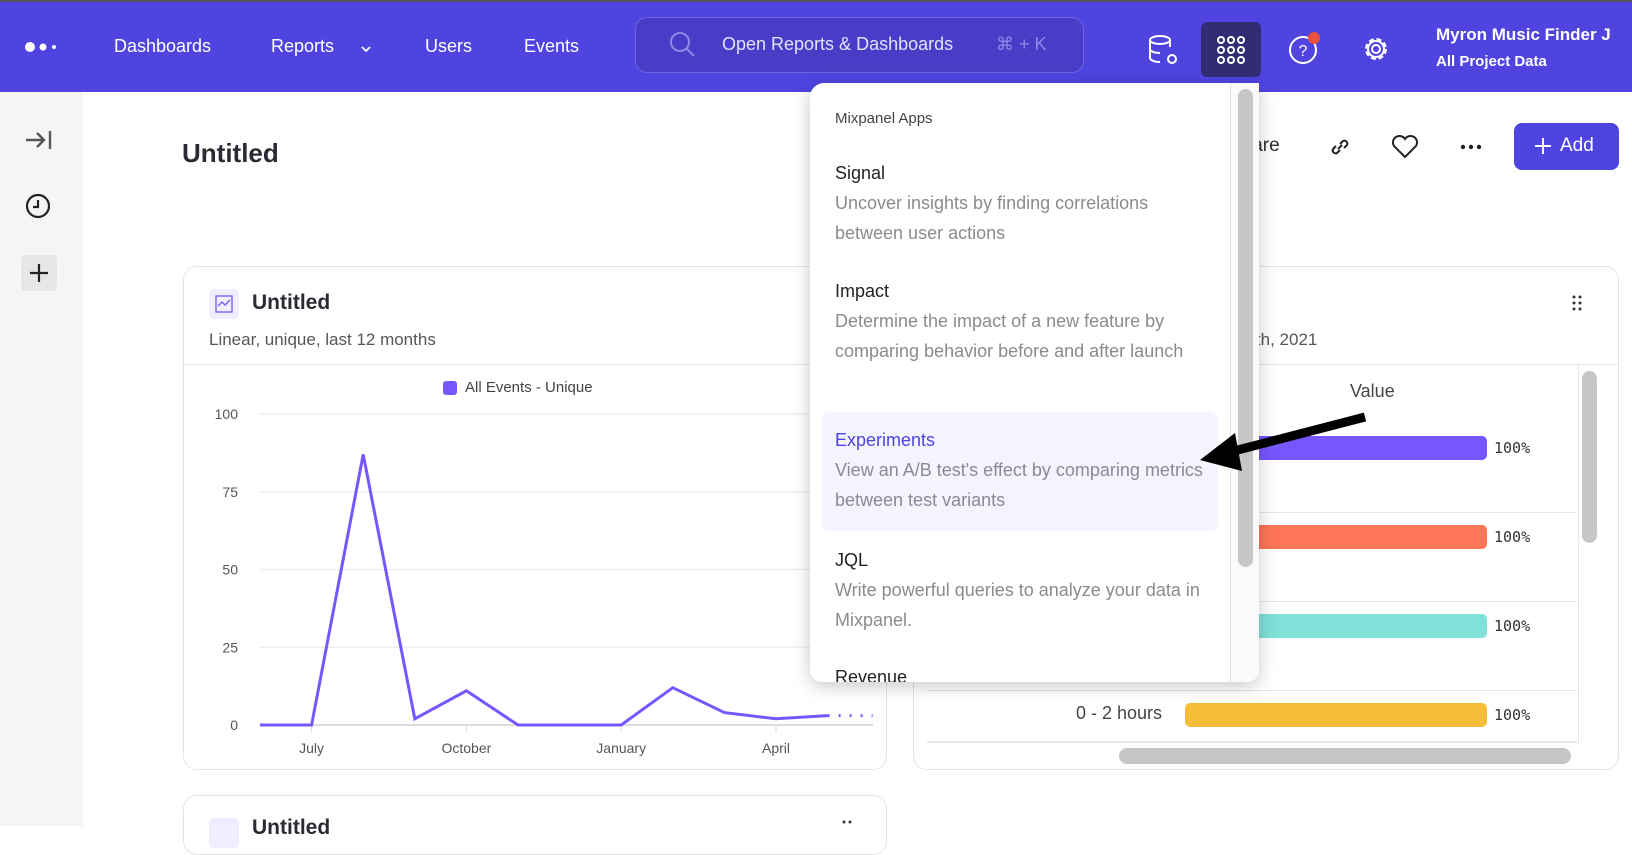  What do you see at coordinates (884, 118) in the screenshot?
I see `menu-header: Mixpanel Apps` at bounding box center [884, 118].